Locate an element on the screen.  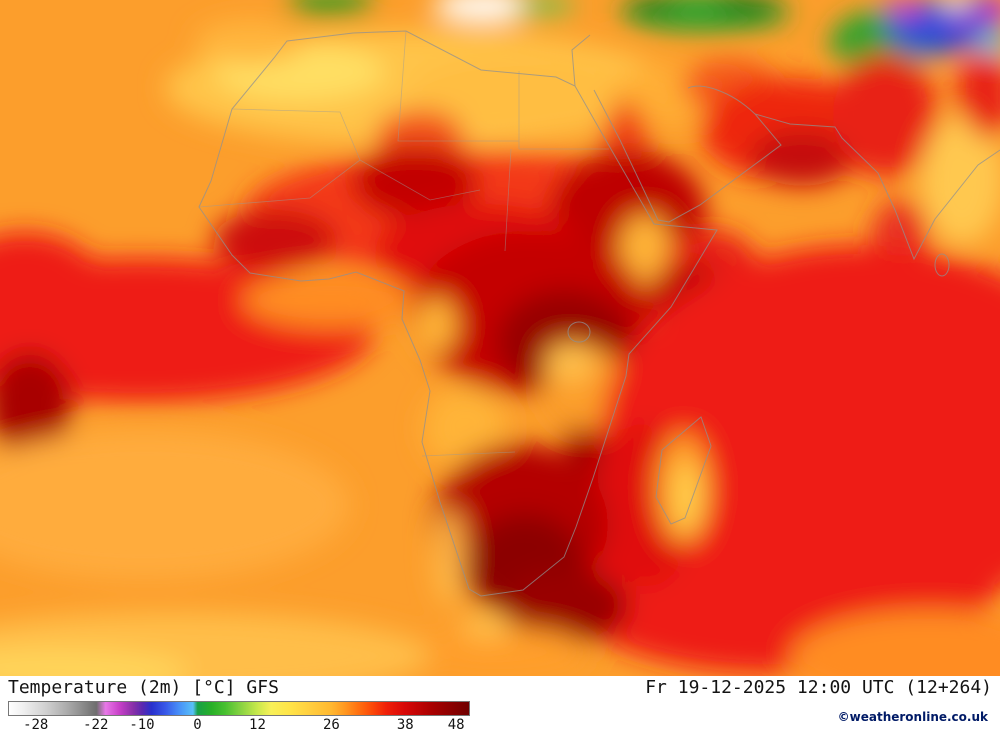
colorbar-tick: -22 is located at coordinates (96, 724).